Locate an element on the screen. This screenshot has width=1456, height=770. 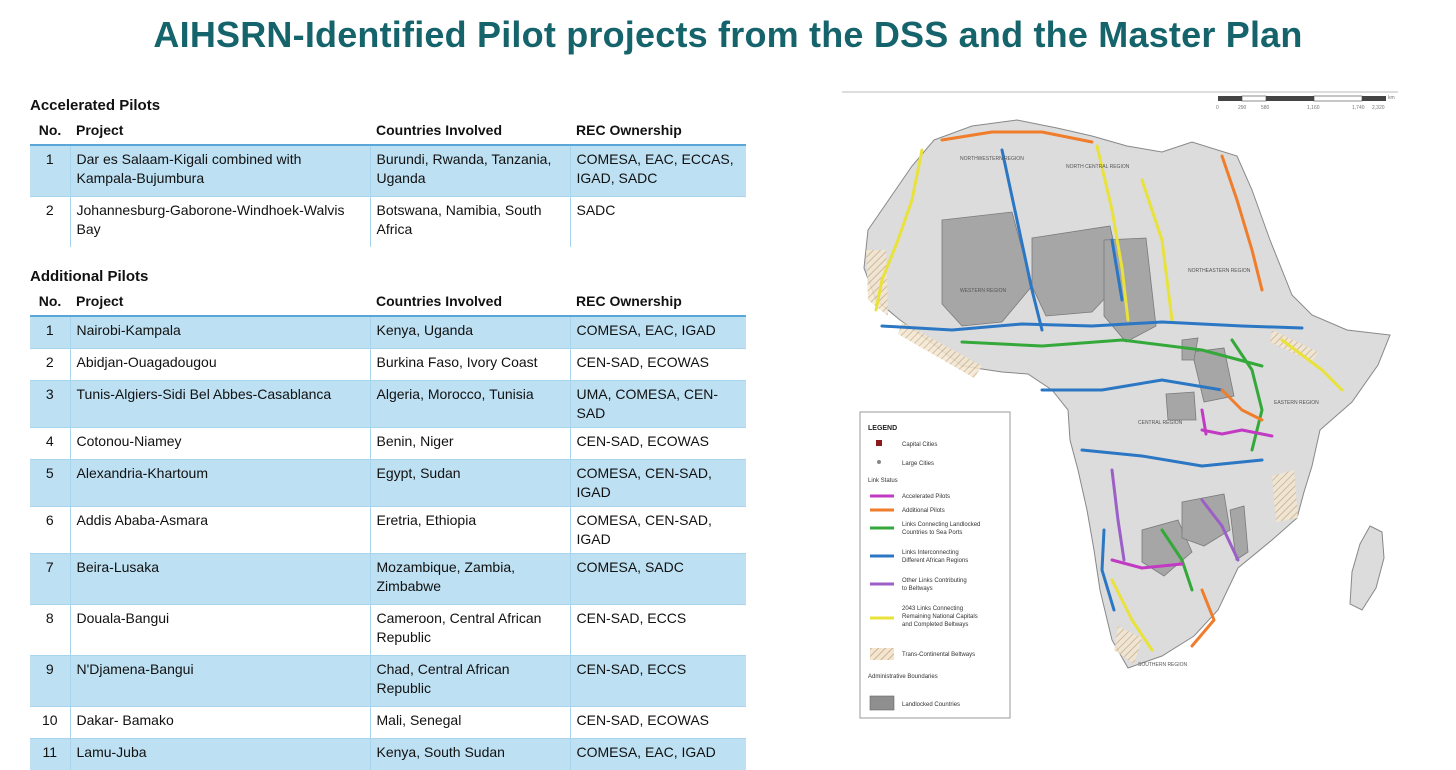
scale-tick: 0 is located at coordinates (1217, 108).